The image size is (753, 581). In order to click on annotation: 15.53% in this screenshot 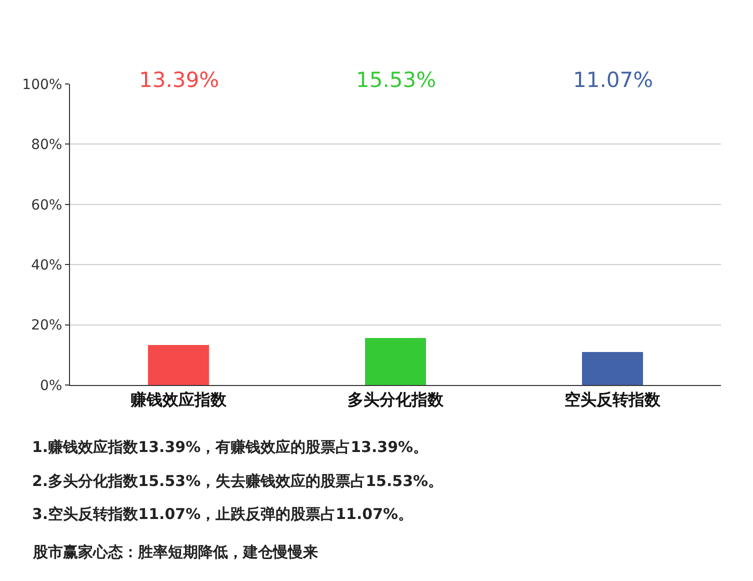, I will do `click(396, 80)`.